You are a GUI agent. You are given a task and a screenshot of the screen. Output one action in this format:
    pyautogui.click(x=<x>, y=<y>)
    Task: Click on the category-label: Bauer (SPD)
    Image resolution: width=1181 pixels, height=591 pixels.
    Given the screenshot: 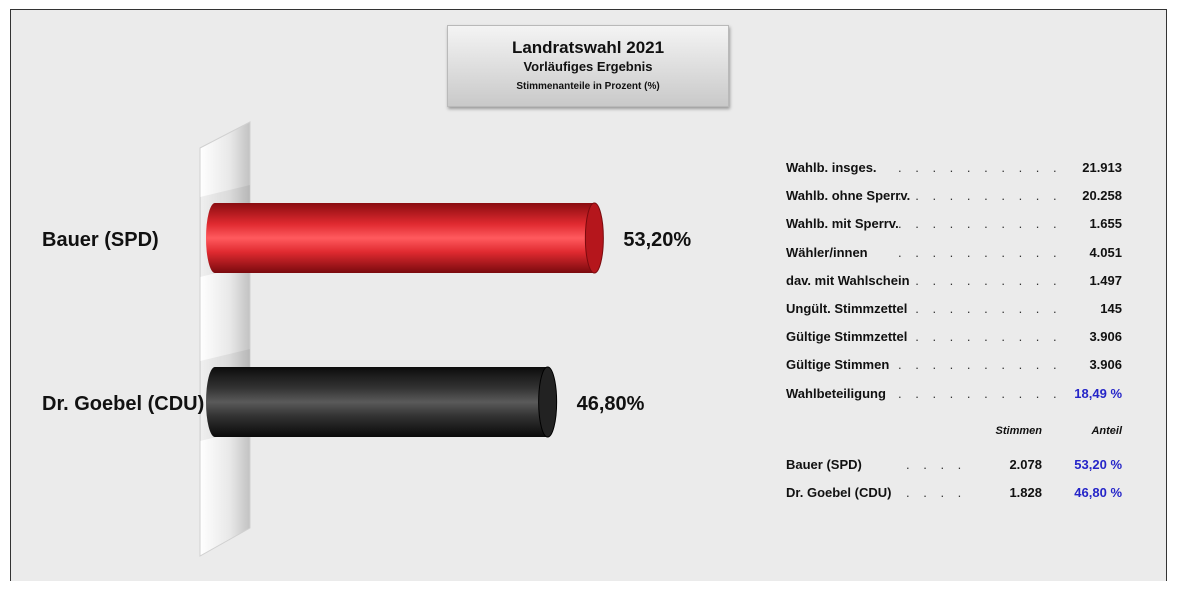 What is the action you would take?
    pyautogui.click(x=100, y=240)
    